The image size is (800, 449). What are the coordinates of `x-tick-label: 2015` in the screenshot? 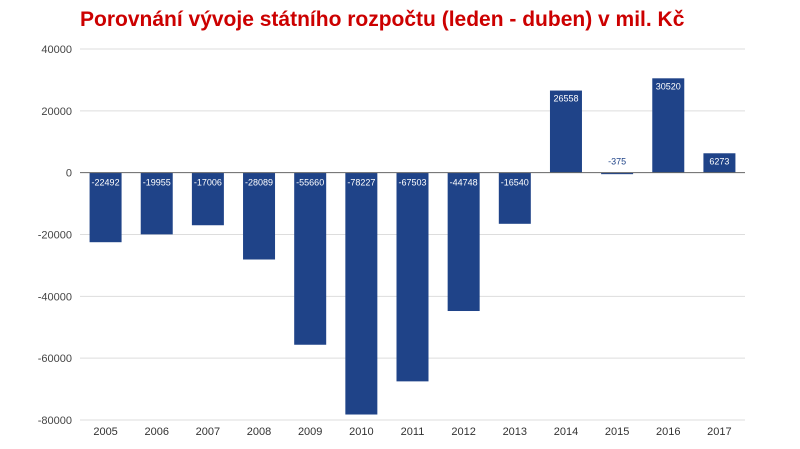 It's located at (617, 432).